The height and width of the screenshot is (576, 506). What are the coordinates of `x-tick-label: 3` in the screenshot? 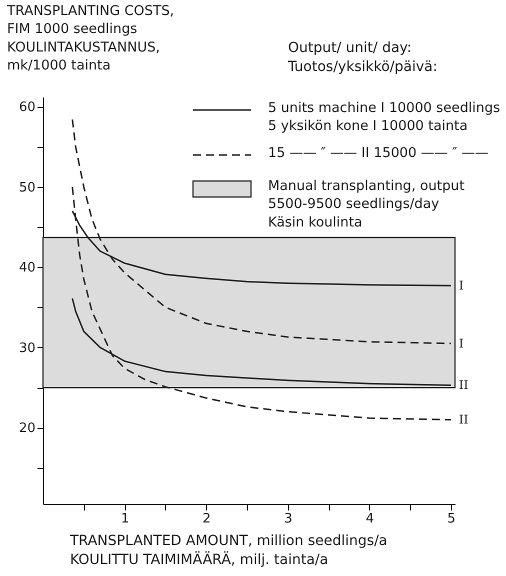 It's located at (288, 519).